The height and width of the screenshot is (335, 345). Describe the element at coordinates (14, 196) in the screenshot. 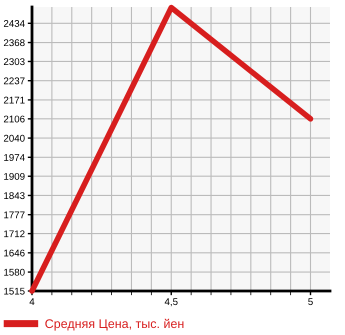

I see `y-tick-label: 1843` at that location.